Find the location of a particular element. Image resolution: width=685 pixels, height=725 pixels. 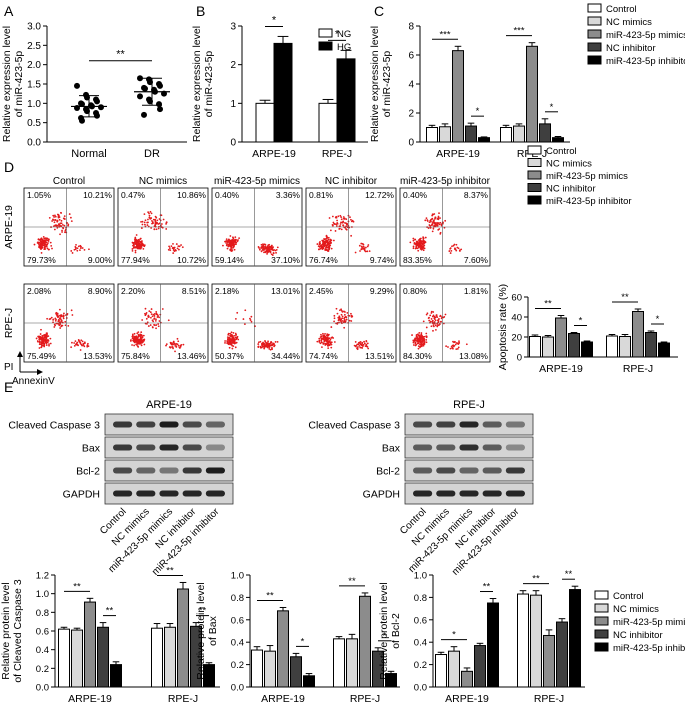

quadrant-q4-value: 7.60% is located at coordinates (476, 260).